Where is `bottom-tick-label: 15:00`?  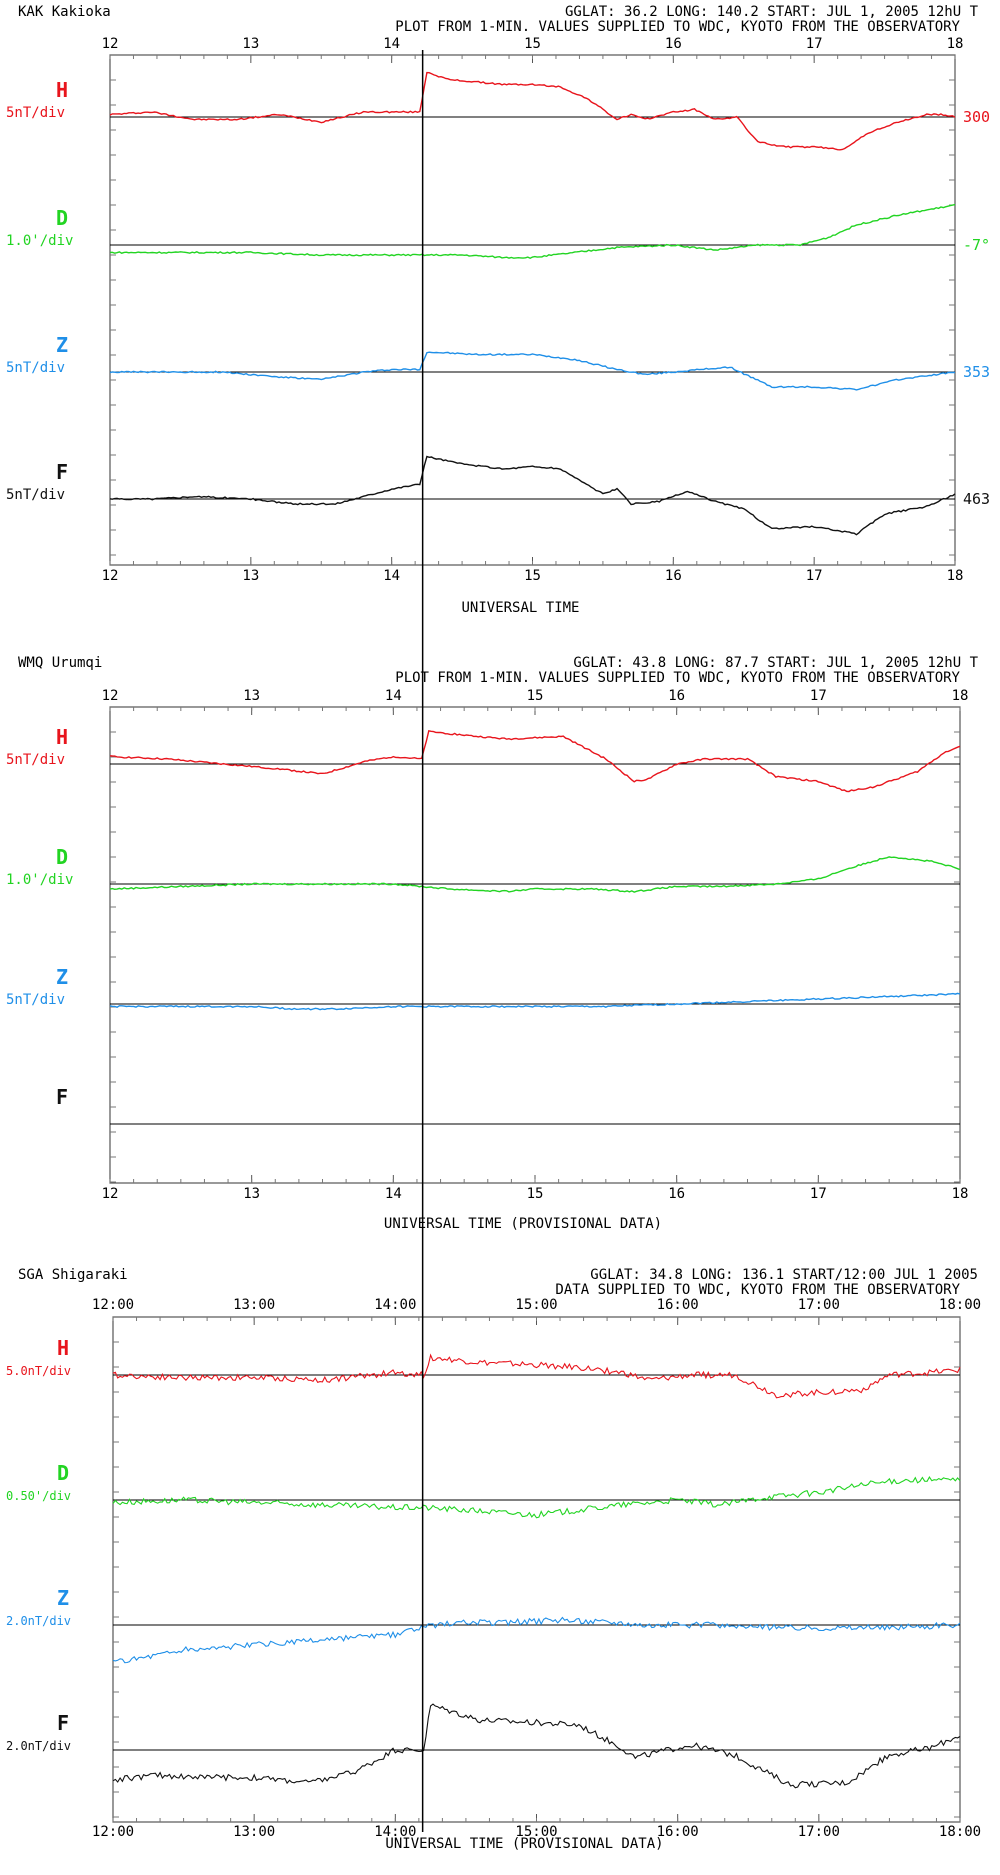
bottom-tick-label: 15:00 is located at coordinates (536, 1832).